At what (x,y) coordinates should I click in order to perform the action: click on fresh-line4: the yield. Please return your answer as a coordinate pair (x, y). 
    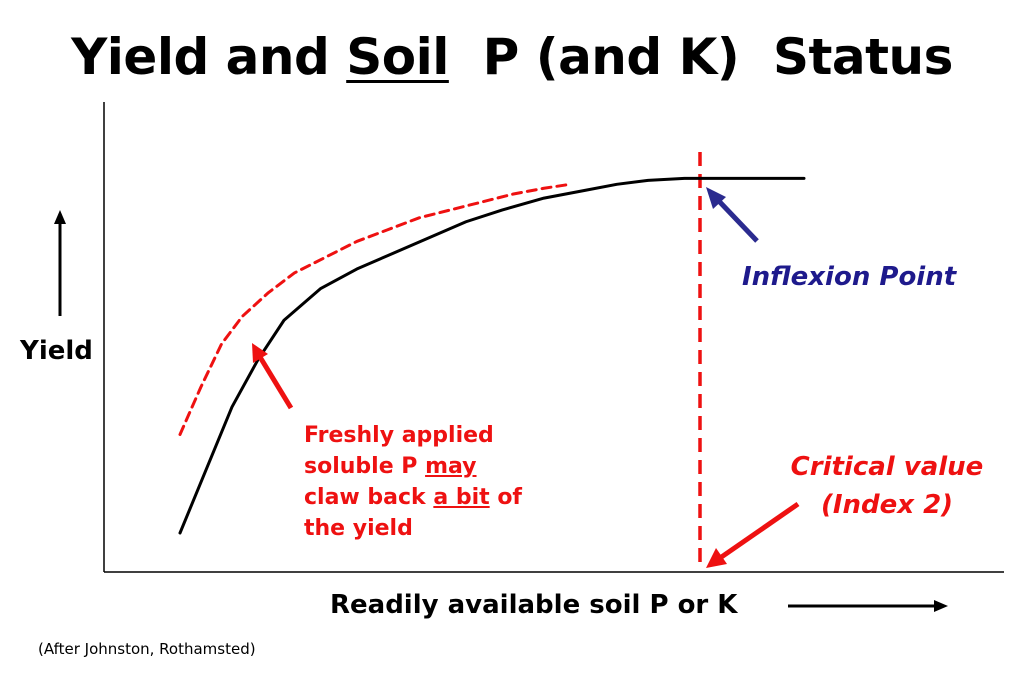
    Looking at the image, I should click on (358, 528).